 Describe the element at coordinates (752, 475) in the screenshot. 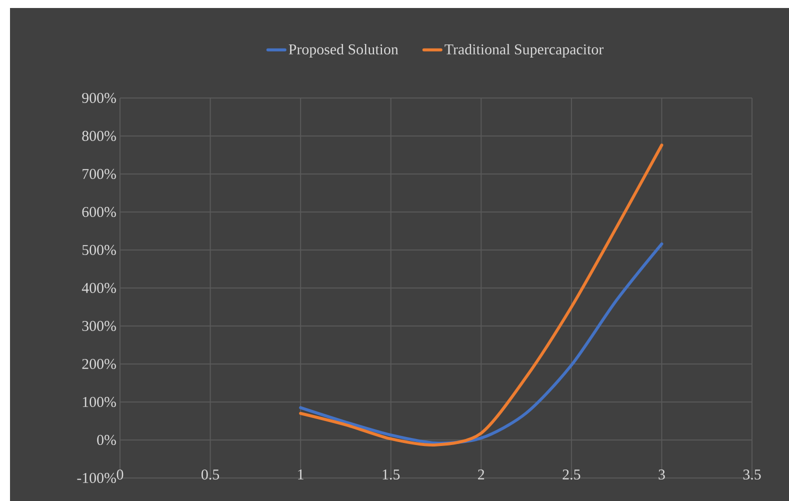

I see `x-tick-label: 3.5` at that location.